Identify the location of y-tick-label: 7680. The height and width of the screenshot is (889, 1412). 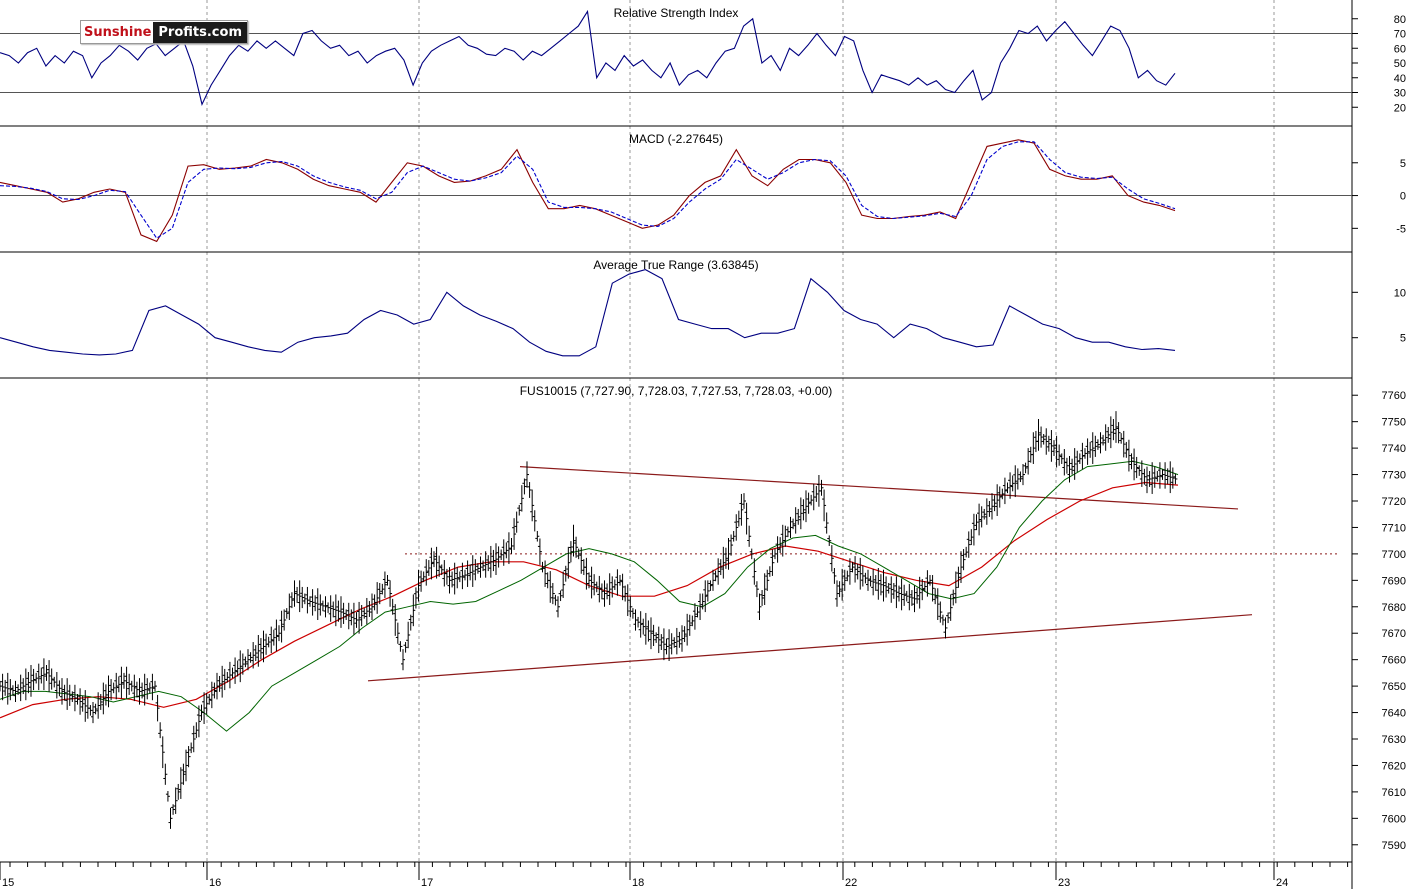
(1394, 608).